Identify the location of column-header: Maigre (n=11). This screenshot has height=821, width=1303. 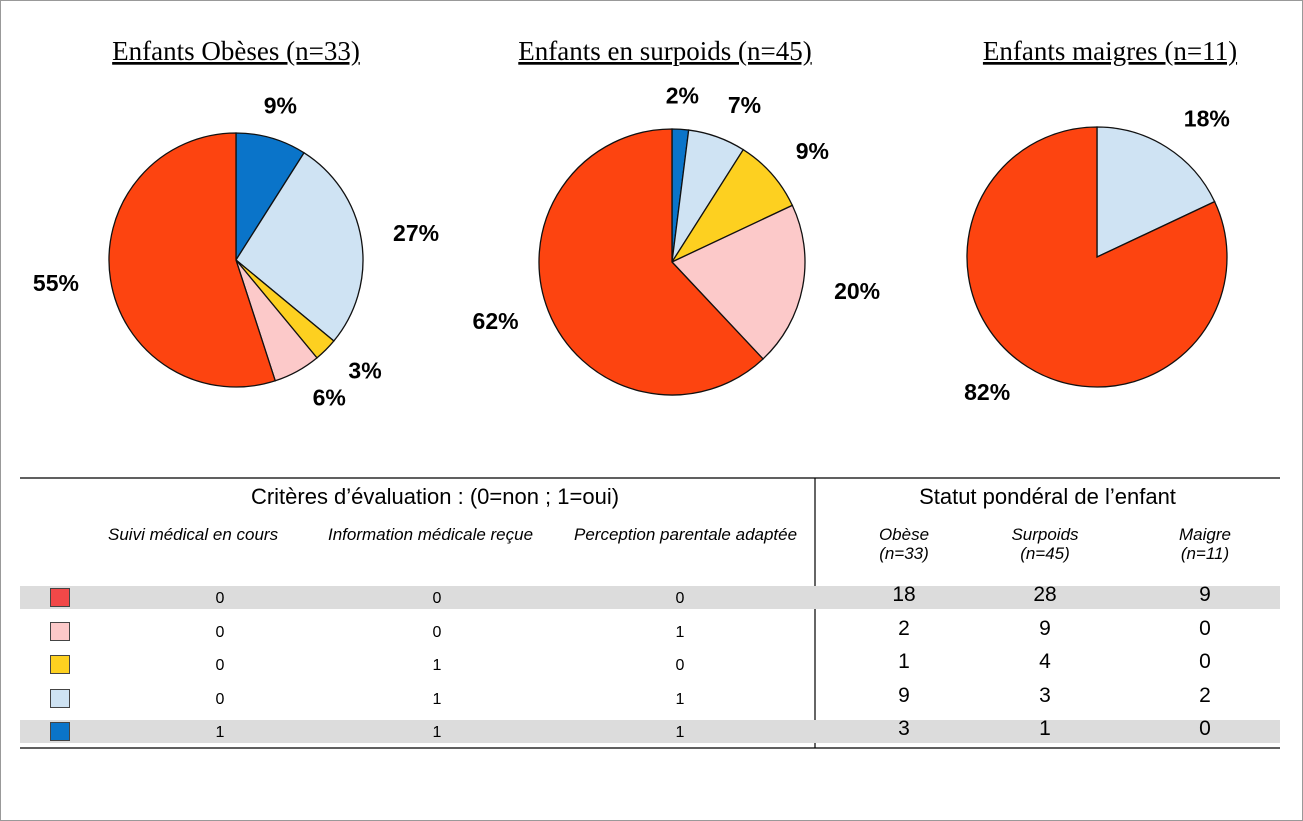
(1205, 544).